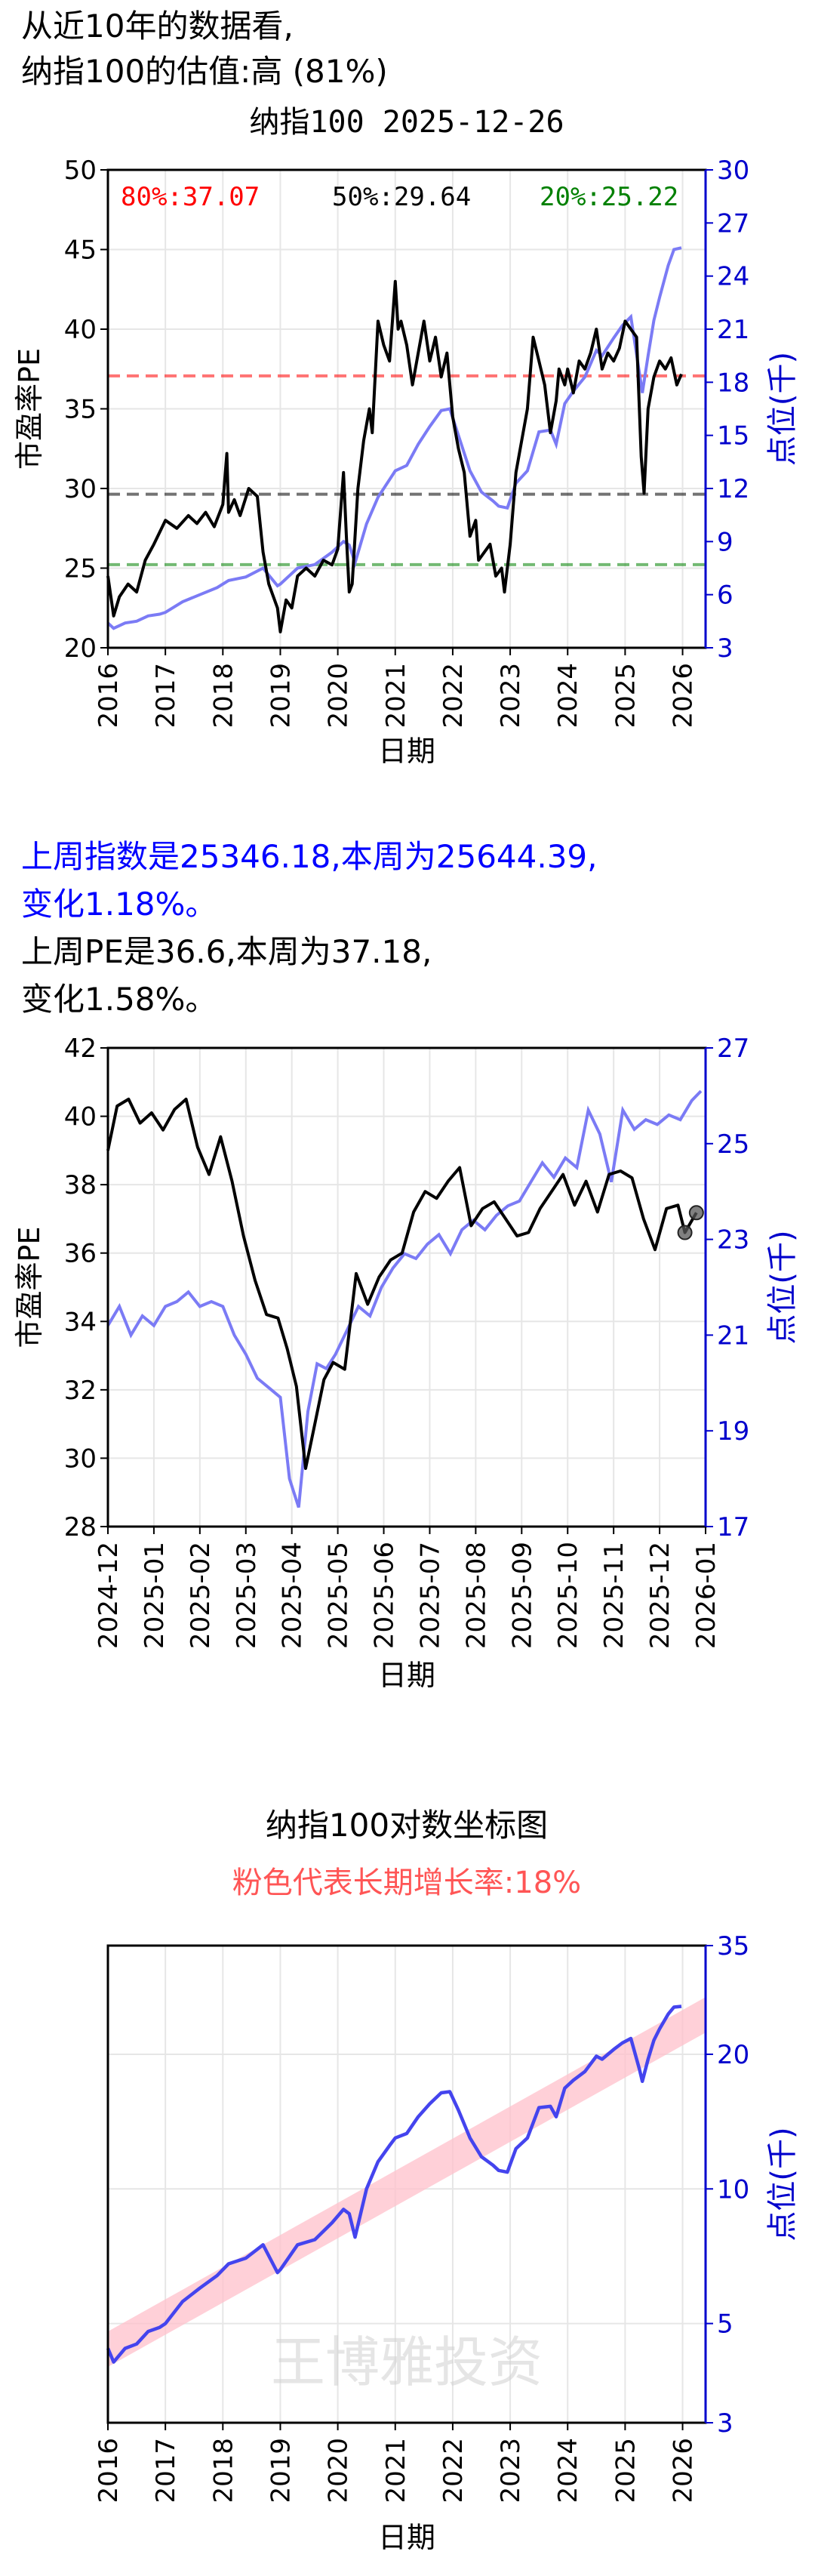 This screenshot has width=815, height=2576. What do you see at coordinates (190, 197) in the screenshot?
I see `percentile-label: 80%:37.07` at bounding box center [190, 197].